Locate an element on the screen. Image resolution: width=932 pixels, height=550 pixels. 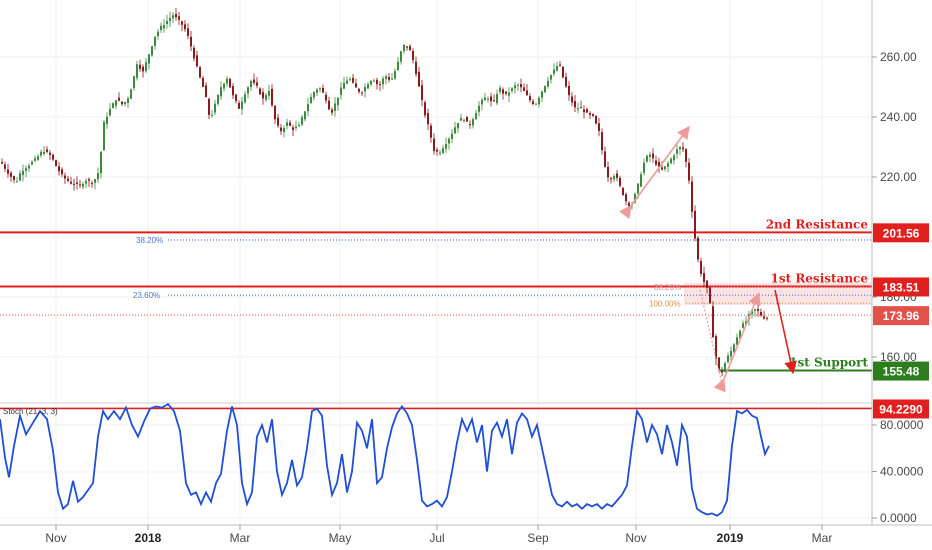
price-tick-label: 240.00 is located at coordinates (898, 117).